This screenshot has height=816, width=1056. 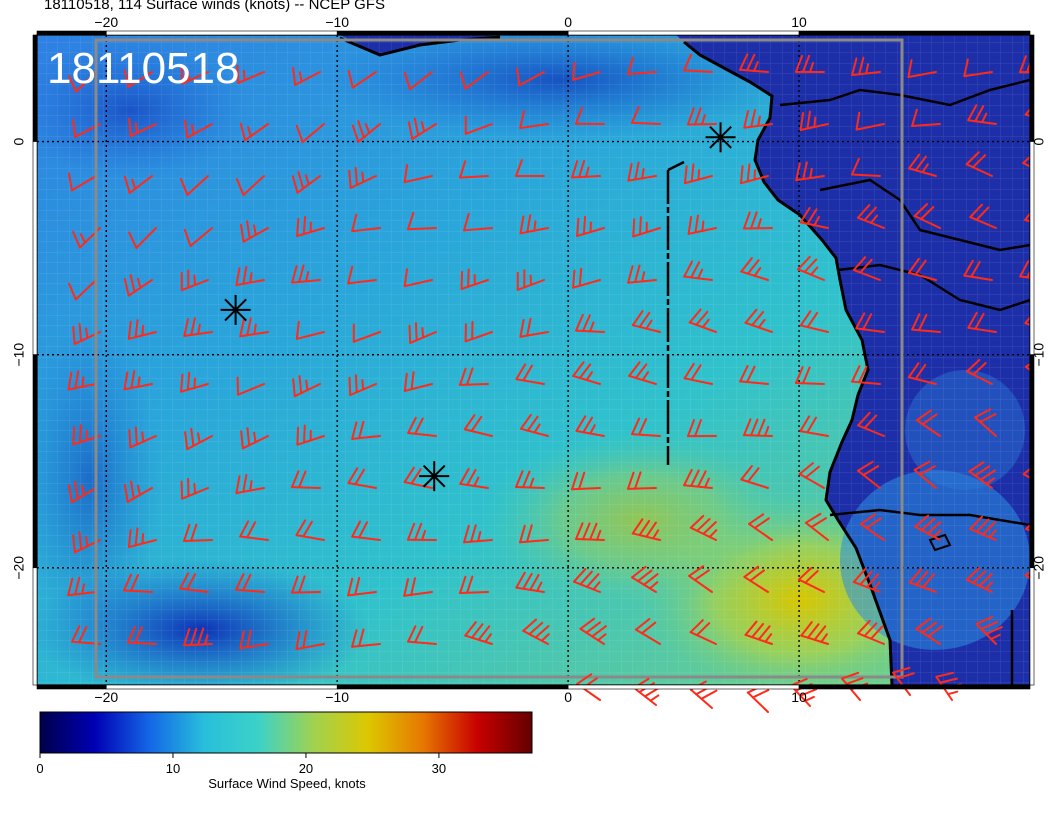 What do you see at coordinates (19, 355) in the screenshot?
I see `lat-tick-label-left: −10` at bounding box center [19, 355].